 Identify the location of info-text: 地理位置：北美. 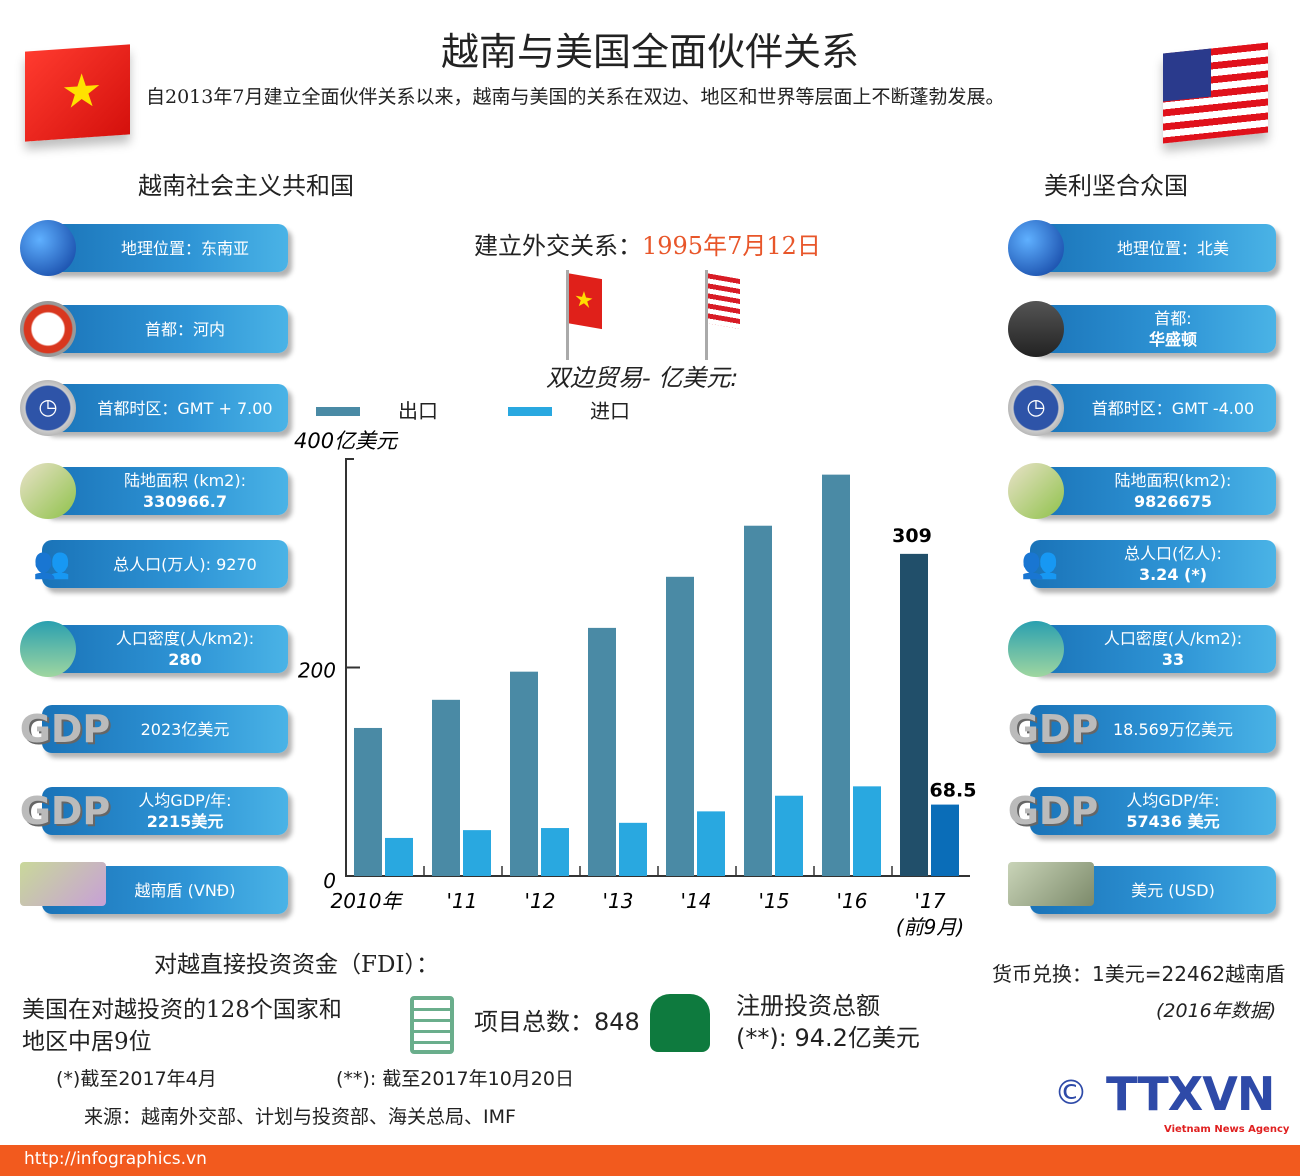
(1172, 248).